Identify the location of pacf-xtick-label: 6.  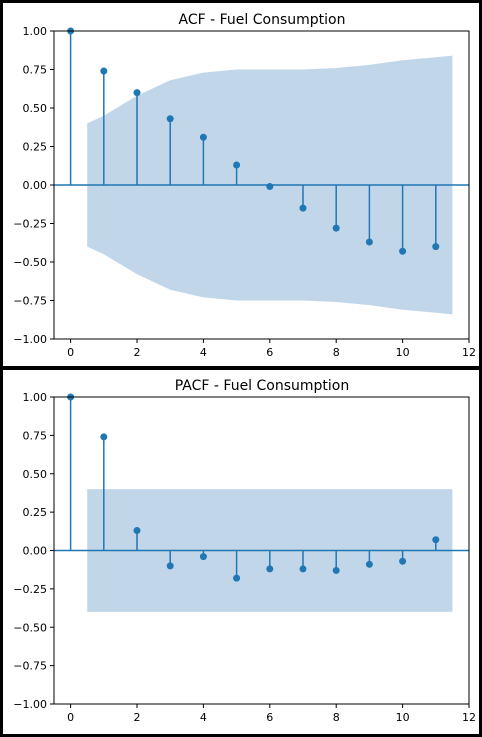
(269, 717).